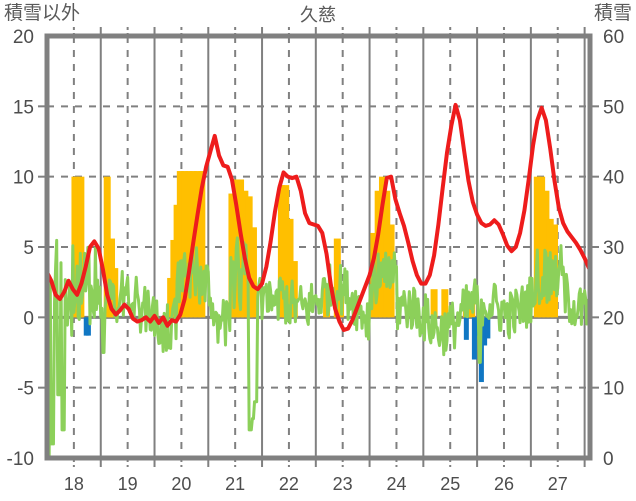  Describe the element at coordinates (20, 248) in the screenshot. I see `left-axis-labels: -10 -5 0 5 10 15 20` at that location.